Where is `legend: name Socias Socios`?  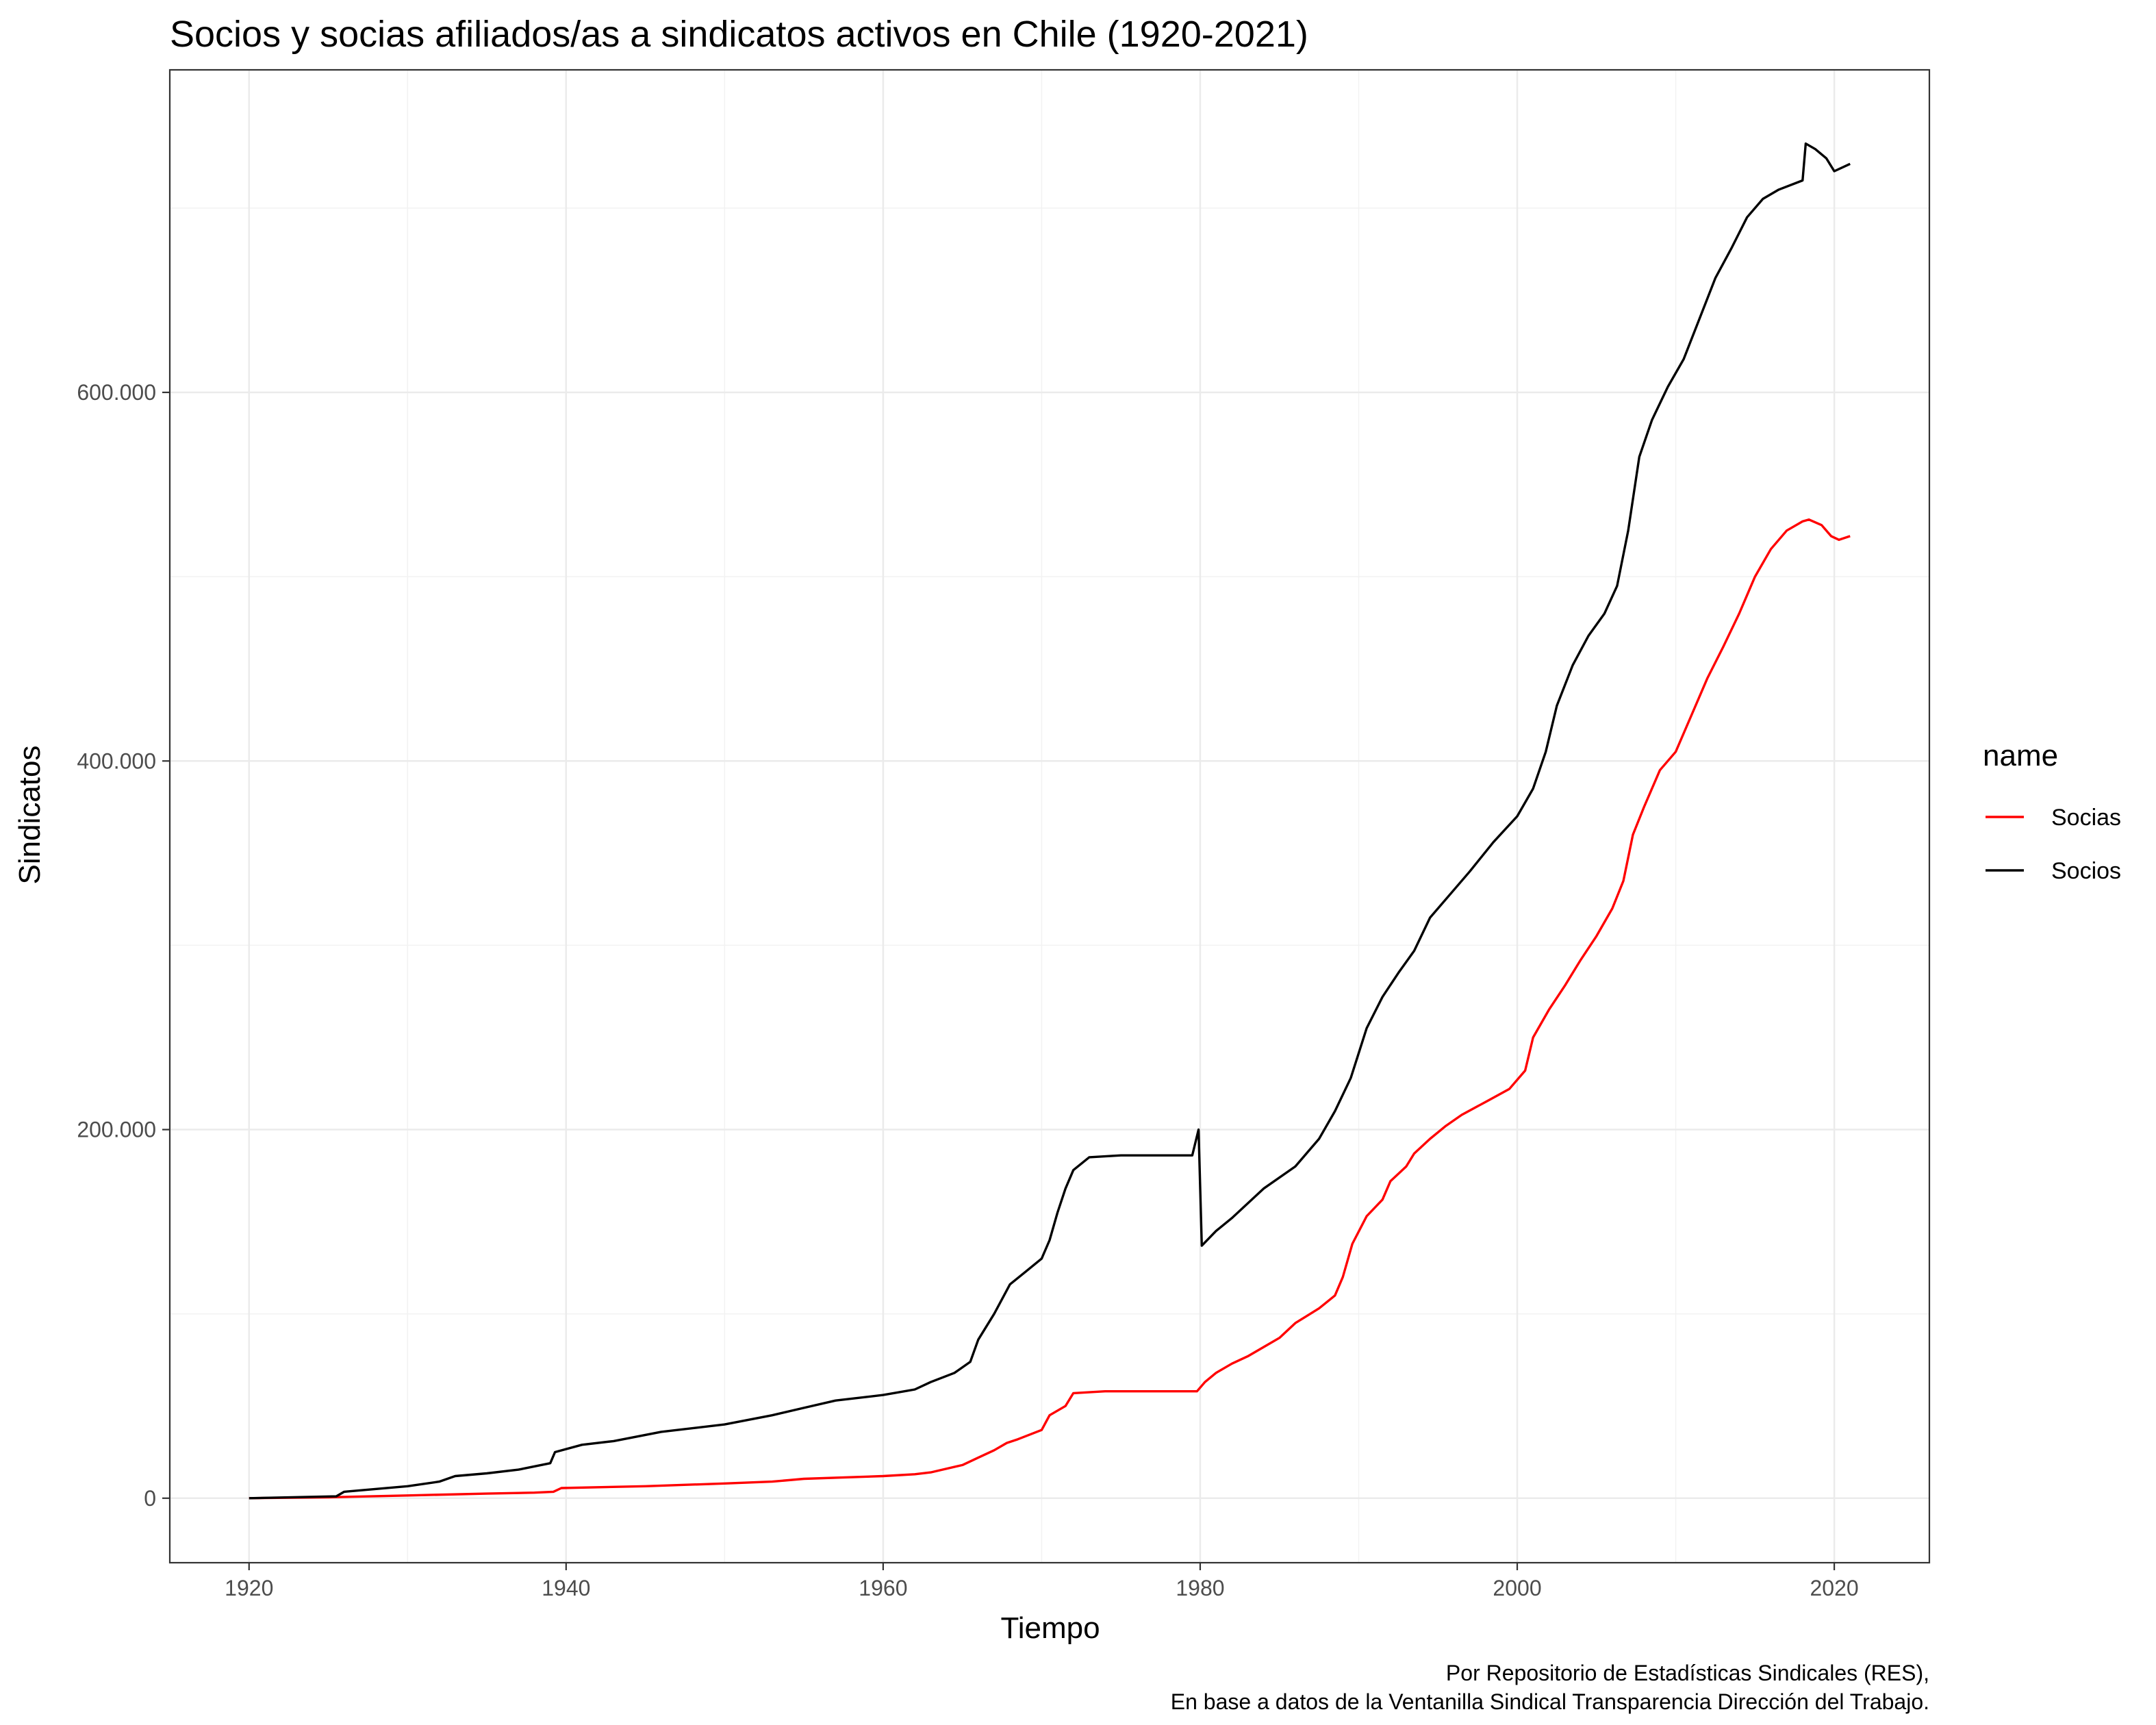
legend: name Socias Socios is located at coordinates (2052, 811).